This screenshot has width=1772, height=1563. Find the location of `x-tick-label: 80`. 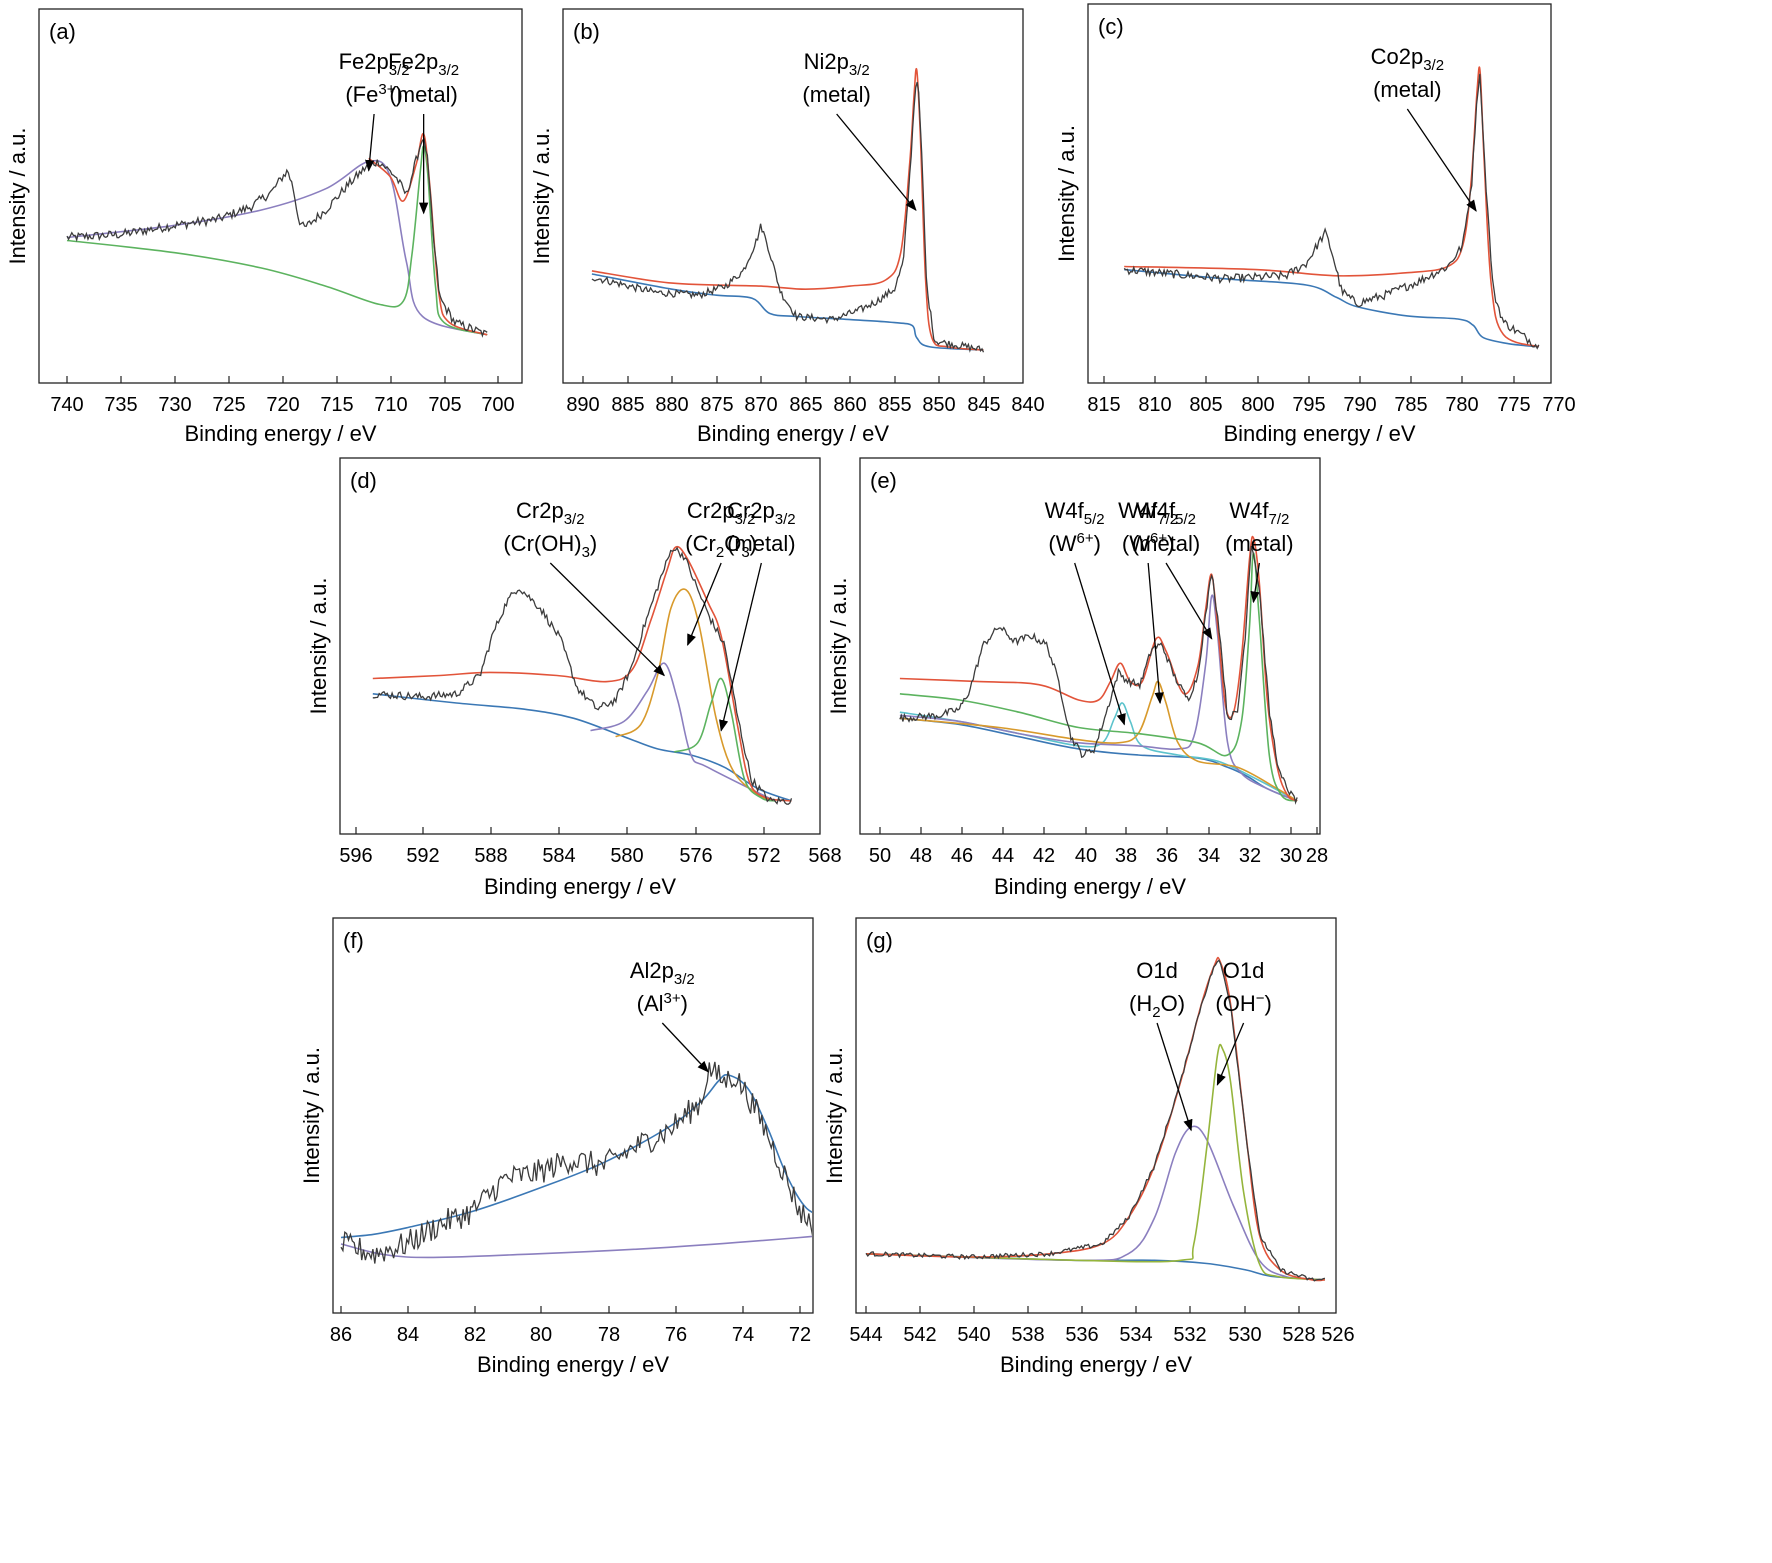

x-tick-label: 80 is located at coordinates (541, 1335).